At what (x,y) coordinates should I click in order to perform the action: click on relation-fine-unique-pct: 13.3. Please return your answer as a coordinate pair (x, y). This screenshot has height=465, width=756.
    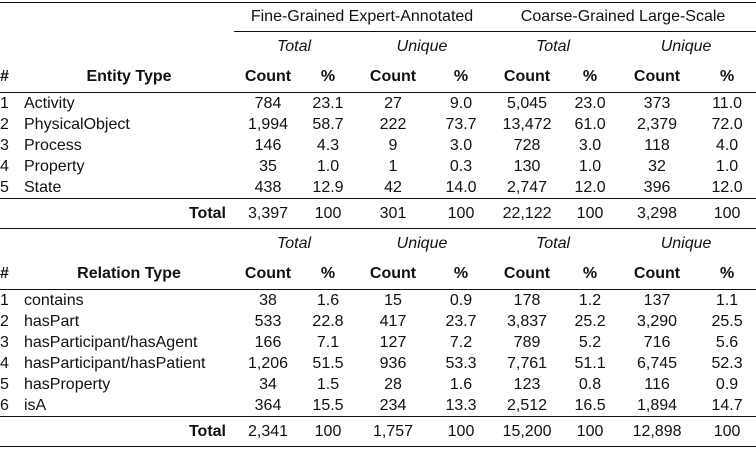
    Looking at the image, I should click on (461, 405).